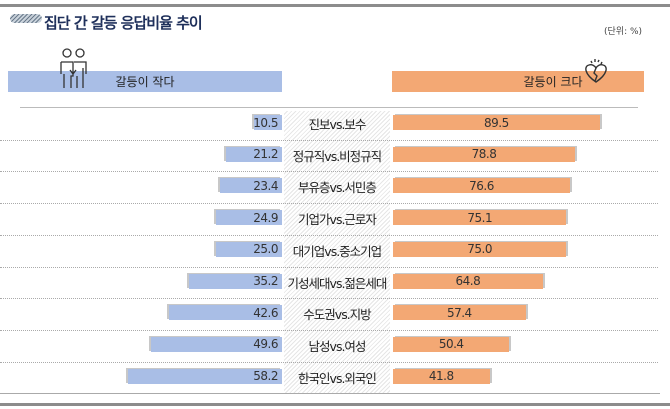 This screenshot has width=670, height=409. What do you see at coordinates (337, 156) in the screenshot?
I see `category-label: 정규직vs.비정규직` at bounding box center [337, 156].